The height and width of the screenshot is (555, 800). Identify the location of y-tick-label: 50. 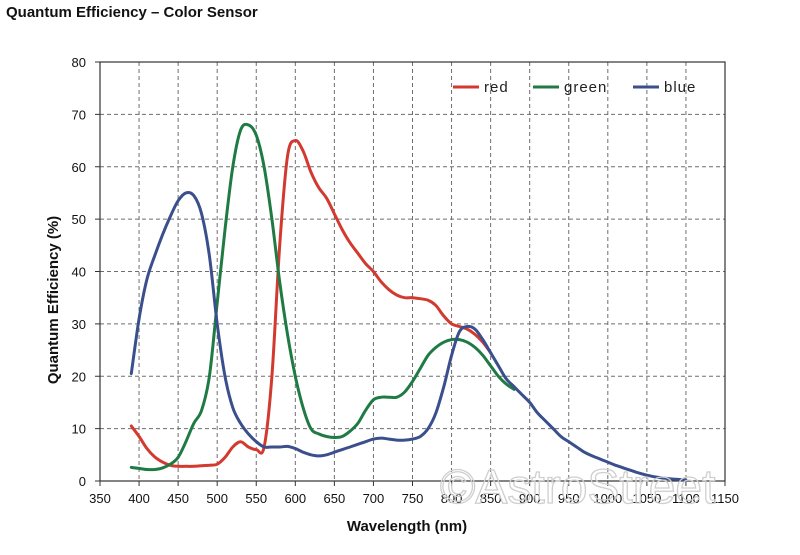
(79, 219).